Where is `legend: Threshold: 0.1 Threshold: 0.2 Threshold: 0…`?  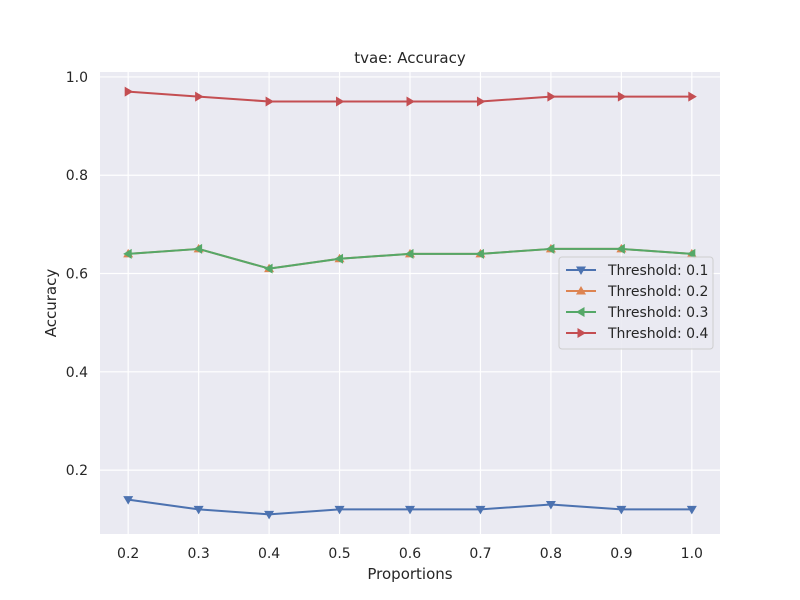
legend: Threshold: 0.1 Threshold: 0.2 Threshold: 0… is located at coordinates (636, 303).